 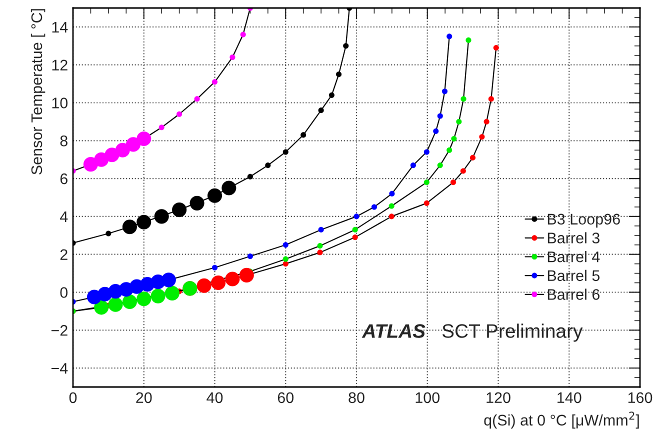 I want to click on x-tick-label: 160, so click(x=640, y=398).